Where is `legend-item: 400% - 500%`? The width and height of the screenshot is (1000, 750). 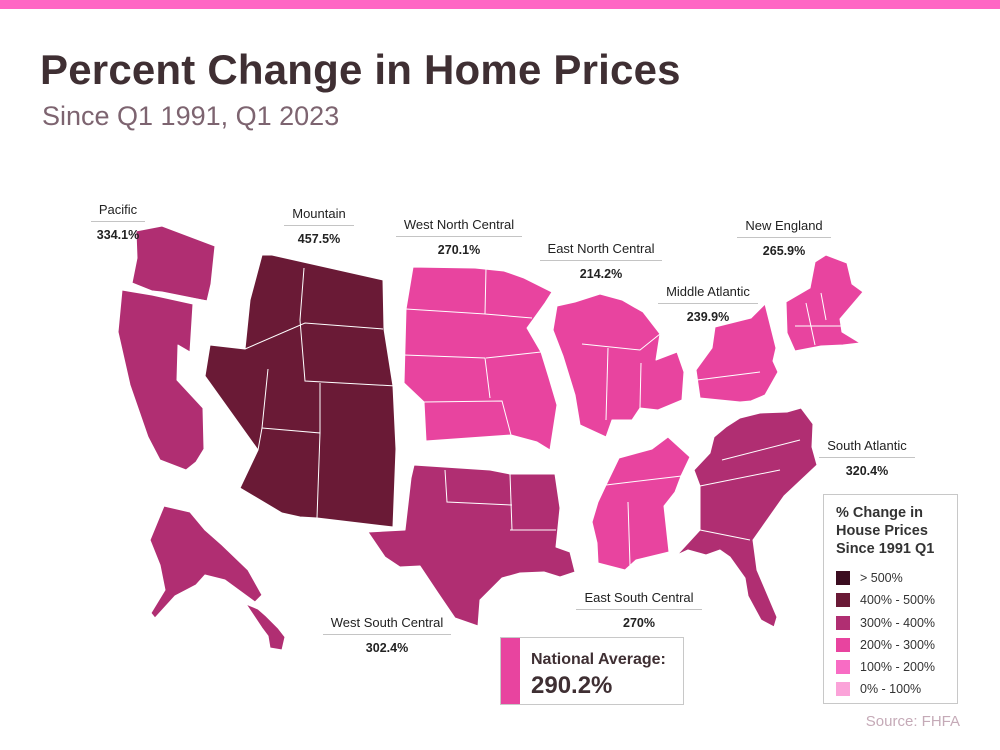
legend-item: 400% - 500% is located at coordinates (885, 600).